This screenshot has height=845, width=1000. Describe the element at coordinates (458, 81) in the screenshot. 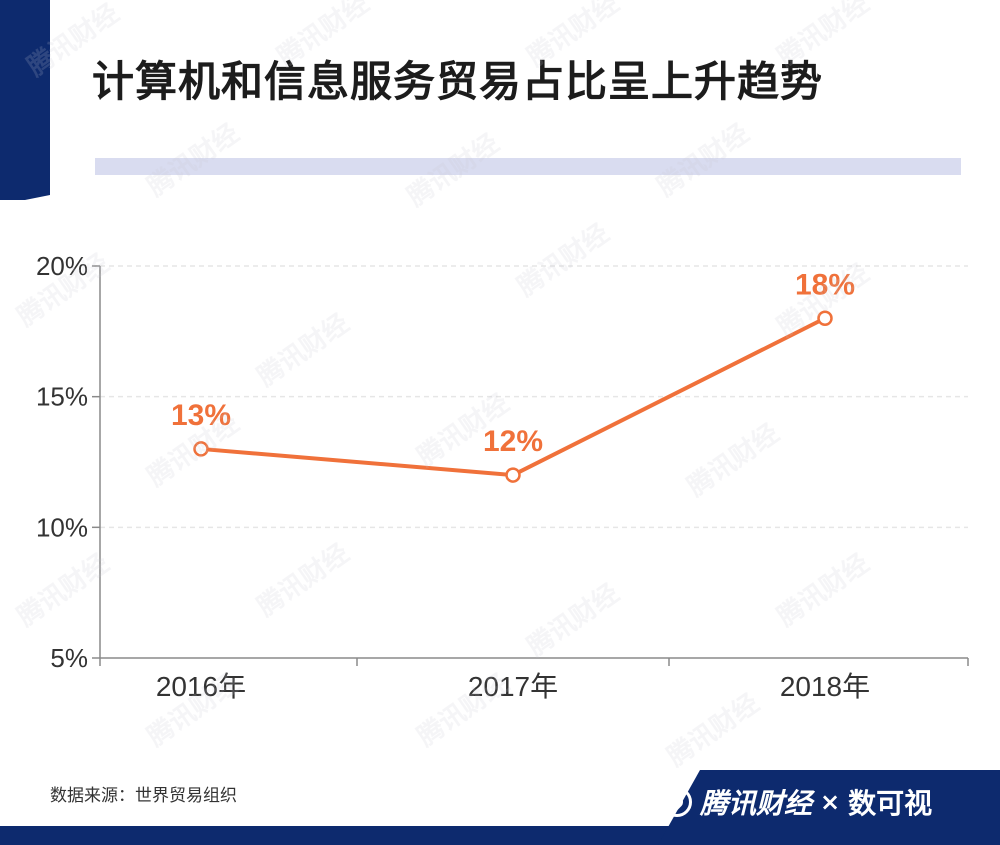

I see `chart-title: 计算机和信息服务贸易占比呈上升趋势` at that location.